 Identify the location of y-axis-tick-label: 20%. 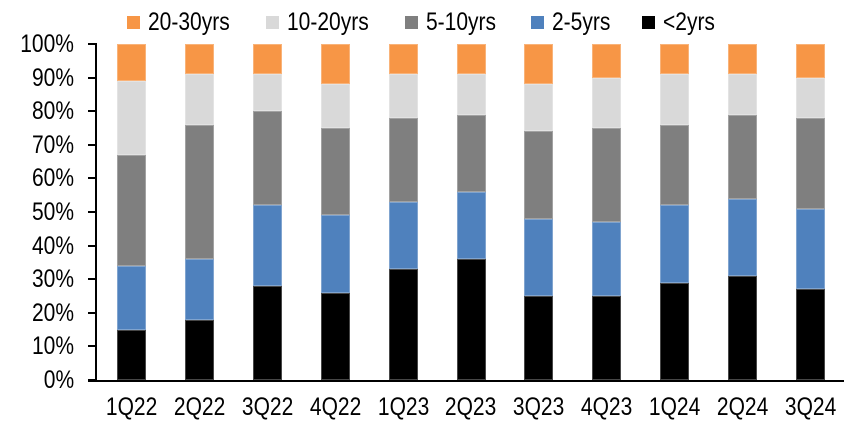
(37, 313).